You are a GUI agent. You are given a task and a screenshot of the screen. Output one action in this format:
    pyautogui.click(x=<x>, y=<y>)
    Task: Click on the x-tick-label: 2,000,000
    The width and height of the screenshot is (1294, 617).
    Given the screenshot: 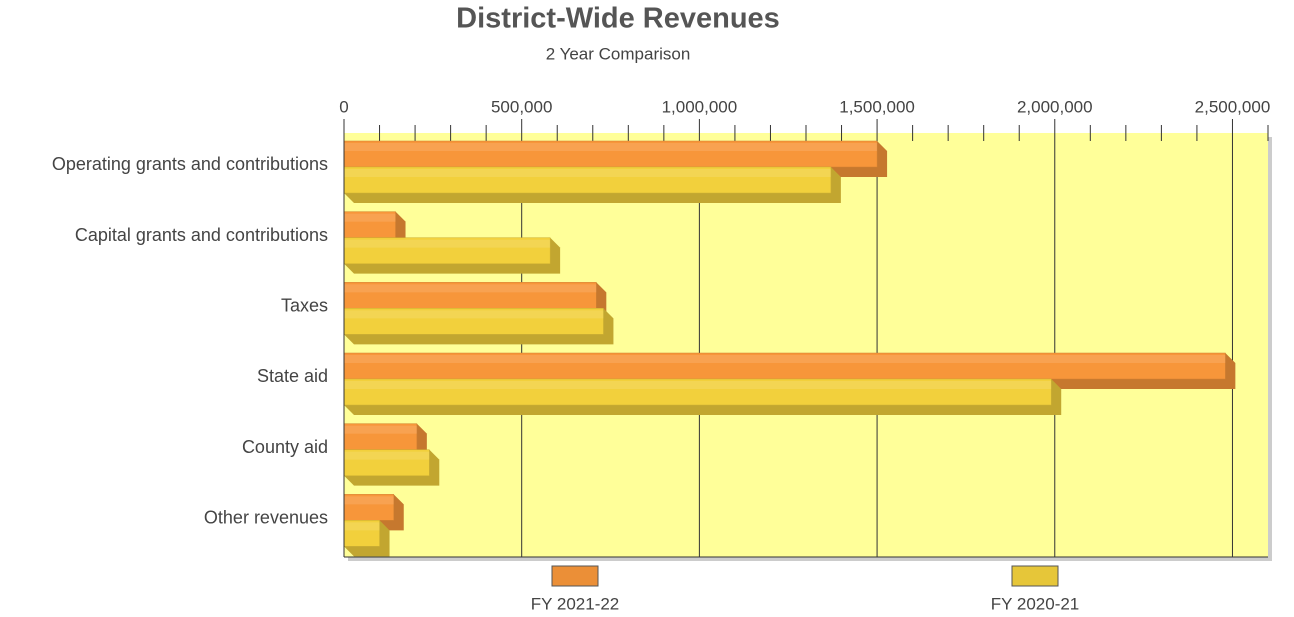 What is the action you would take?
    pyautogui.click(x=1055, y=106)
    